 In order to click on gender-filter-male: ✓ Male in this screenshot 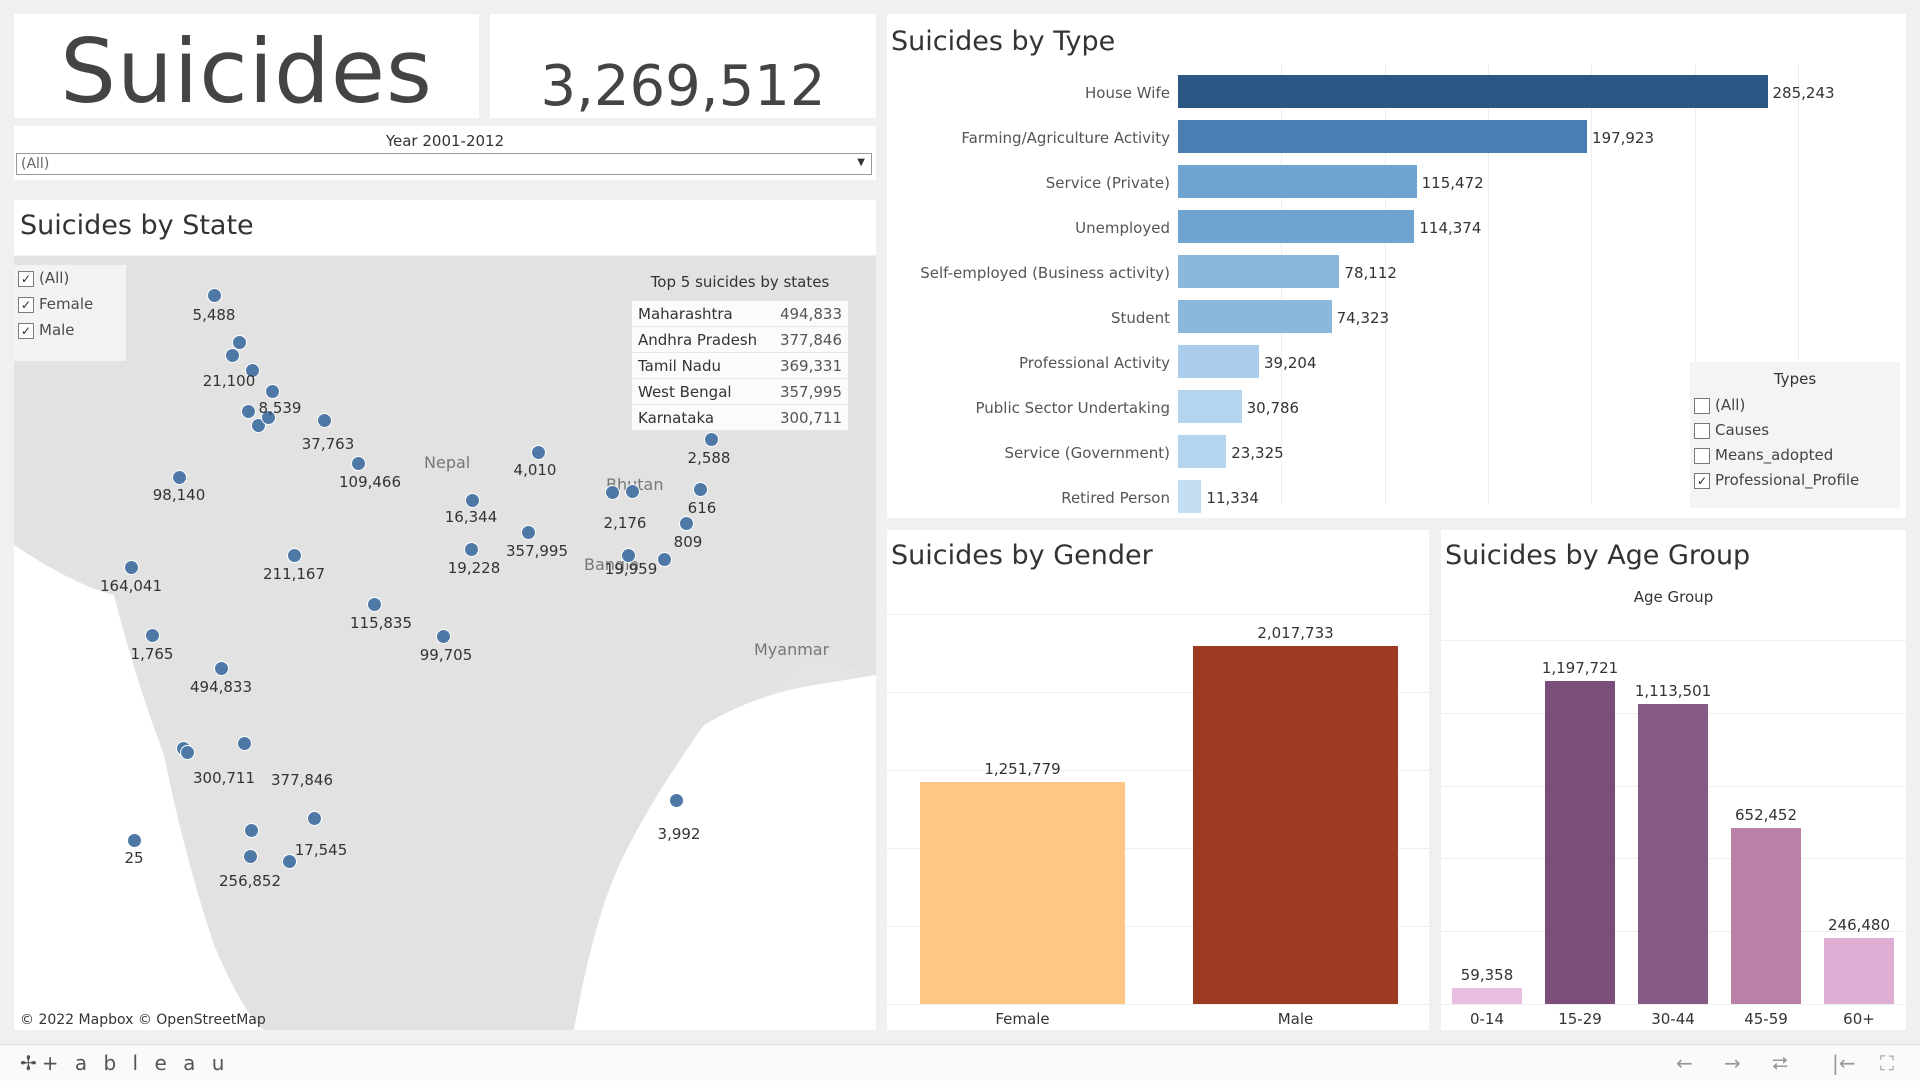, I will do `click(46, 330)`.